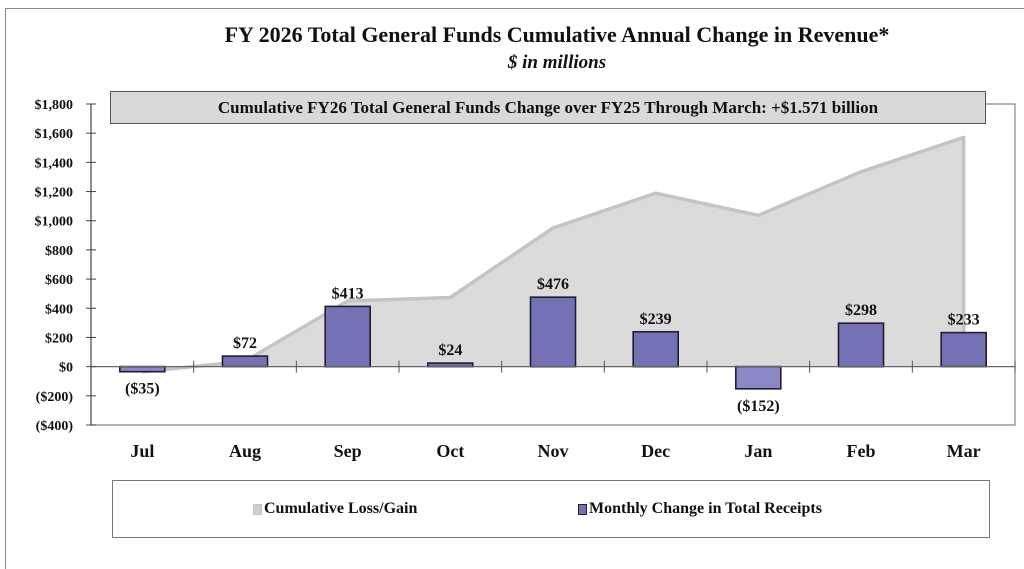 This screenshot has width=1024, height=569. What do you see at coordinates (705, 509) in the screenshot?
I see `legend-label-monthly: Monthly Change in Total Receipts` at bounding box center [705, 509].